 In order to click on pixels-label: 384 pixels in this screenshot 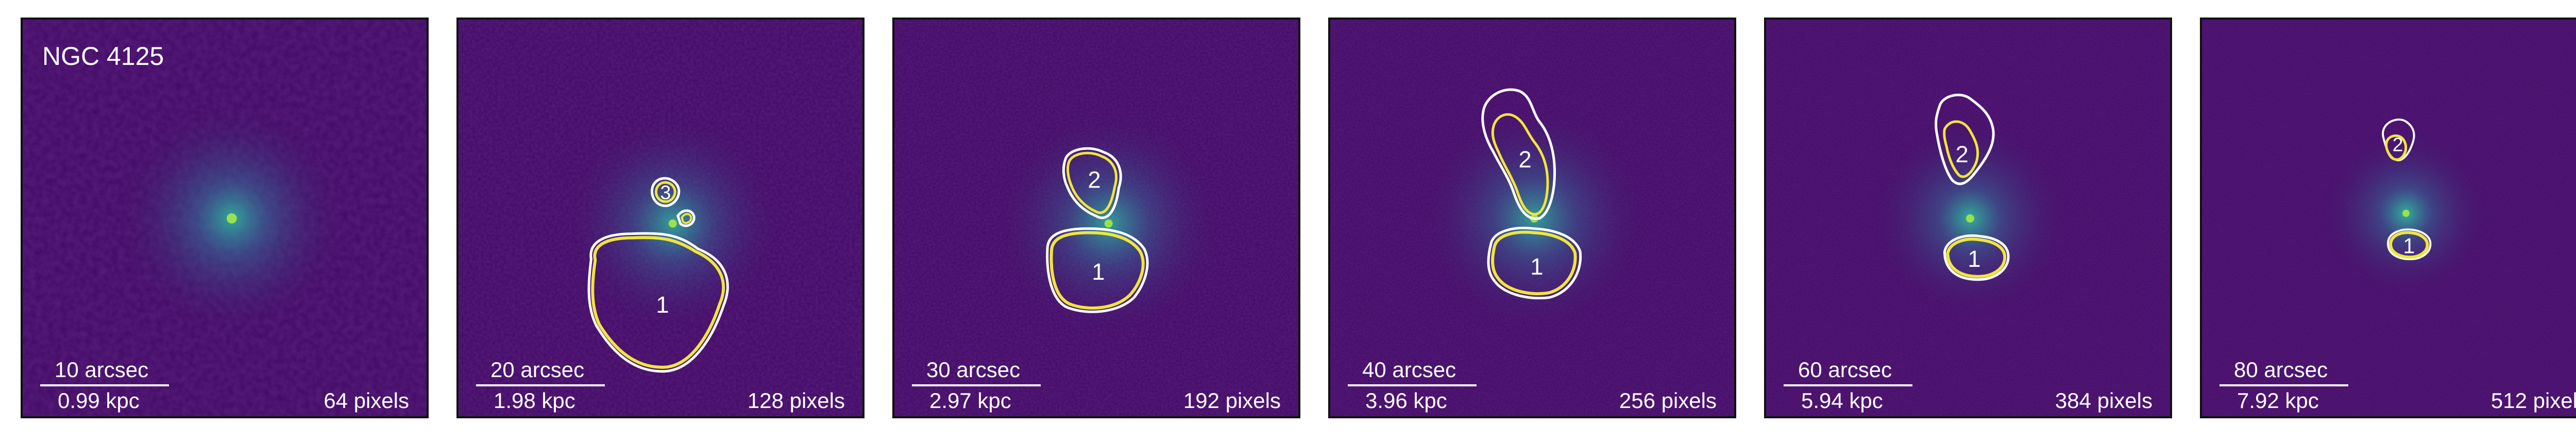, I will do `click(2104, 400)`.